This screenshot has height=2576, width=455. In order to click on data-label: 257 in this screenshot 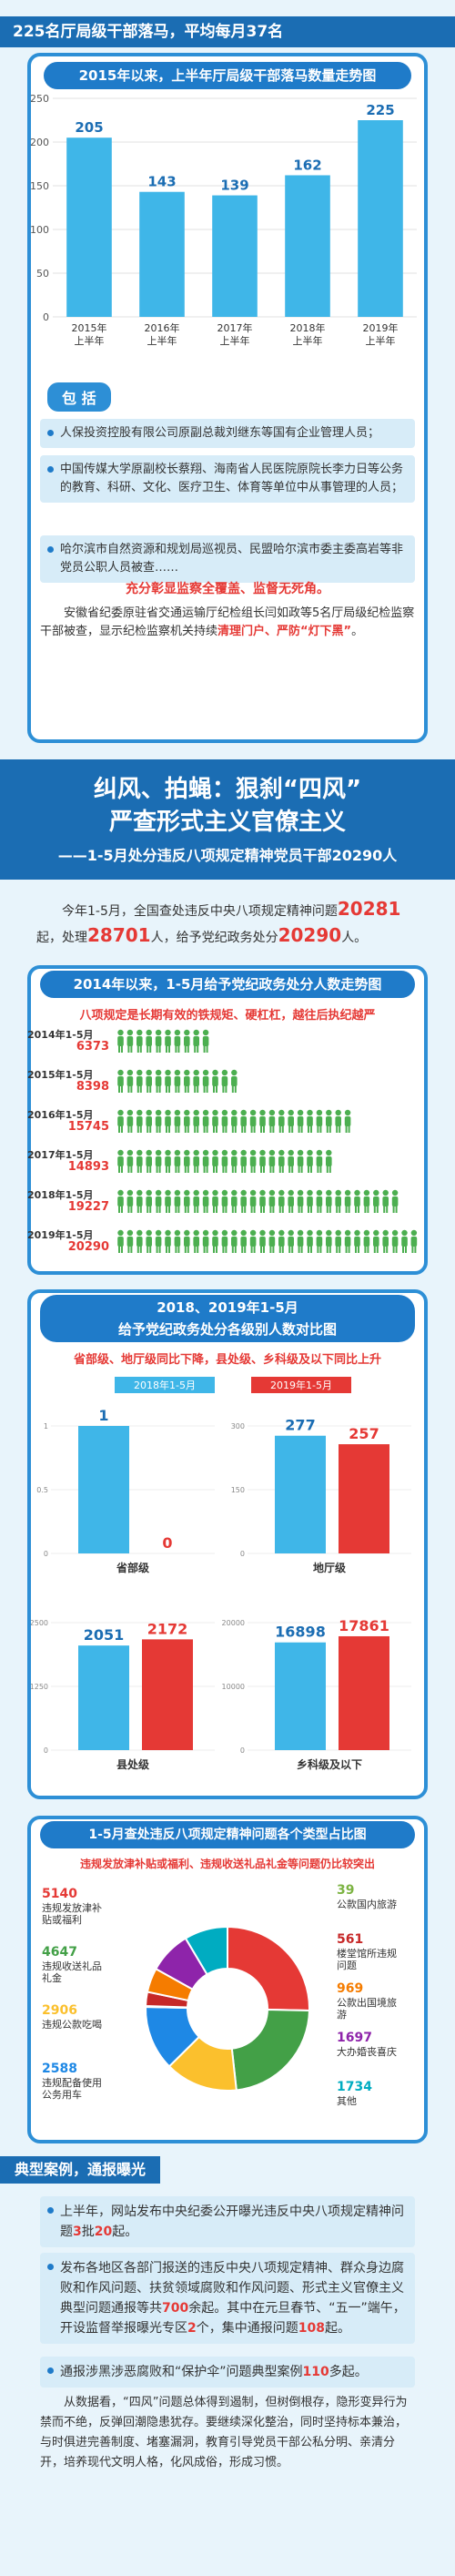, I will do `click(364, 1433)`.